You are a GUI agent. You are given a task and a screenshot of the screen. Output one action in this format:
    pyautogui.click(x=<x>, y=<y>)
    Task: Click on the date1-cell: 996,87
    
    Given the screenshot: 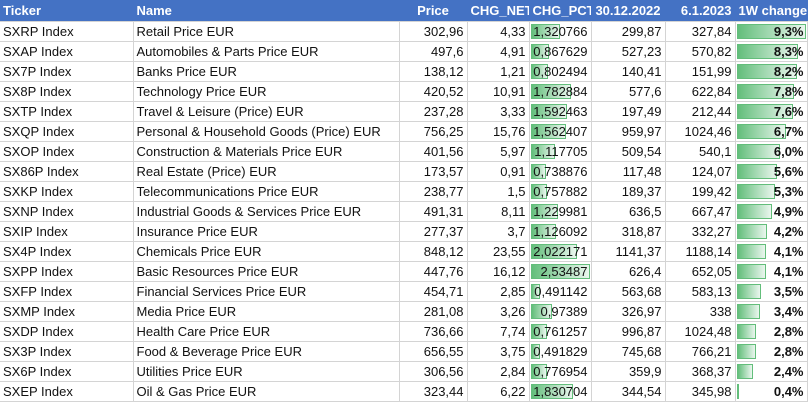 What is the action you would take?
    pyautogui.click(x=628, y=331)
    